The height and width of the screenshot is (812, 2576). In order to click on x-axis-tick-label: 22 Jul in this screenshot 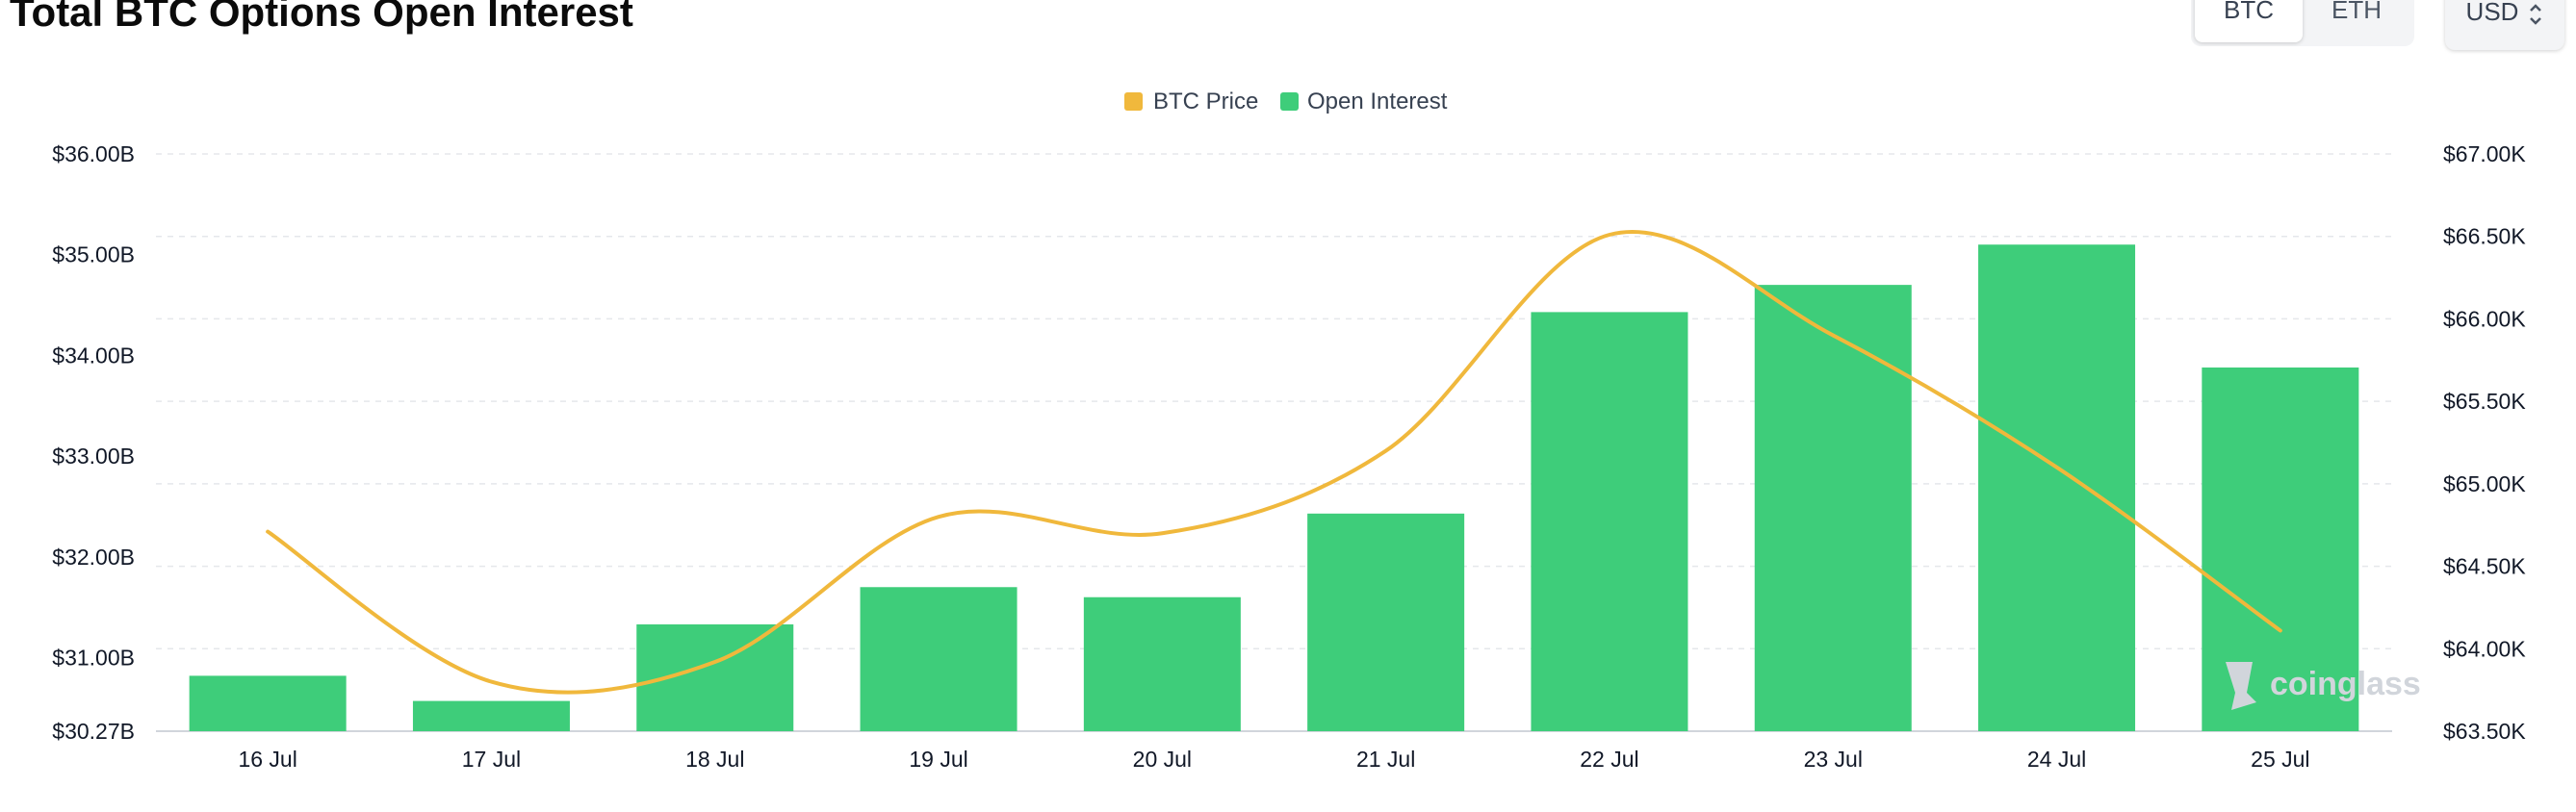, I will do `click(1609, 759)`.